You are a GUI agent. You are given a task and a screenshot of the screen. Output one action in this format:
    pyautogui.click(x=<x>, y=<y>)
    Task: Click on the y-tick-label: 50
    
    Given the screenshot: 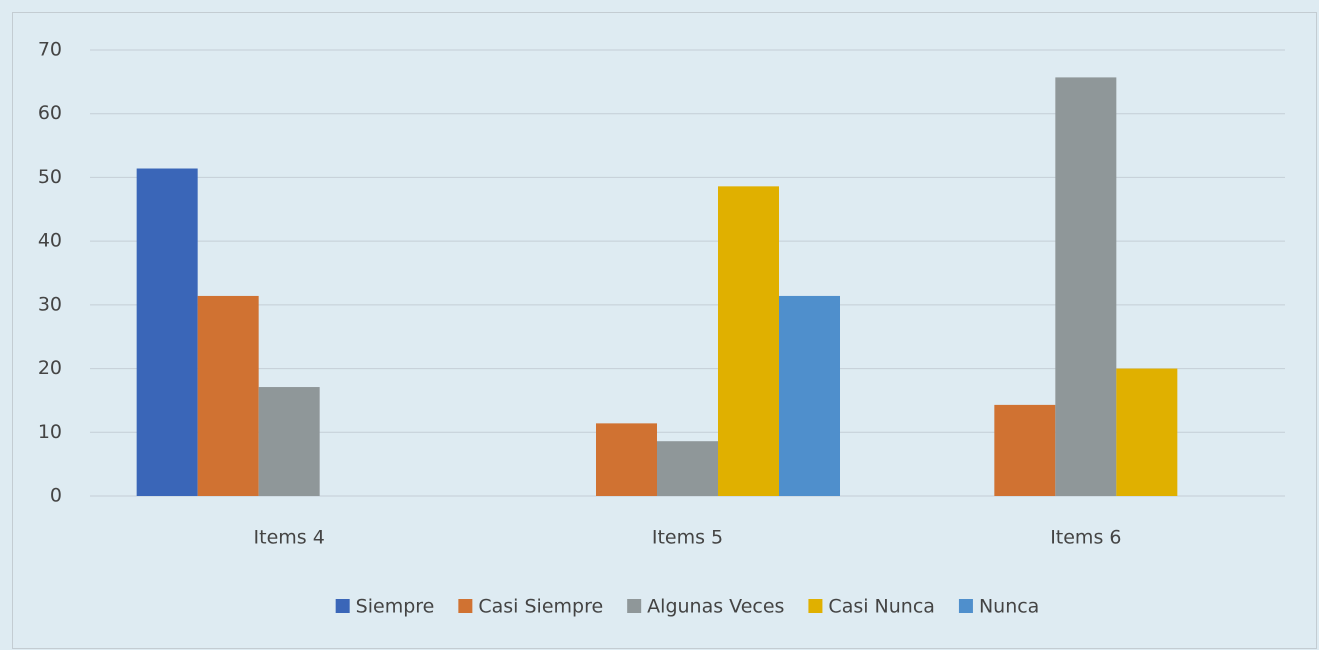 What is the action you would take?
    pyautogui.click(x=50, y=177)
    